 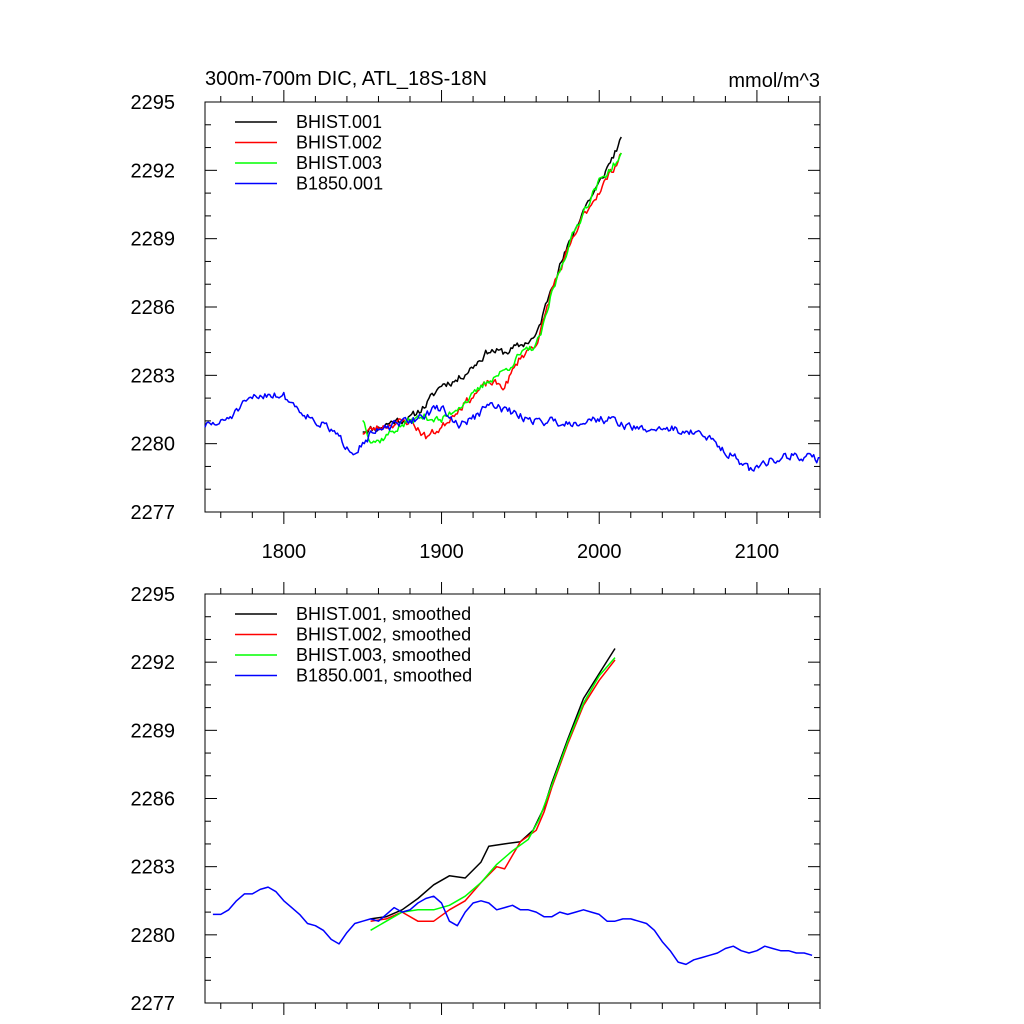 What do you see at coordinates (339, 122) in the screenshot?
I see `legend-label: BHIST.001` at bounding box center [339, 122].